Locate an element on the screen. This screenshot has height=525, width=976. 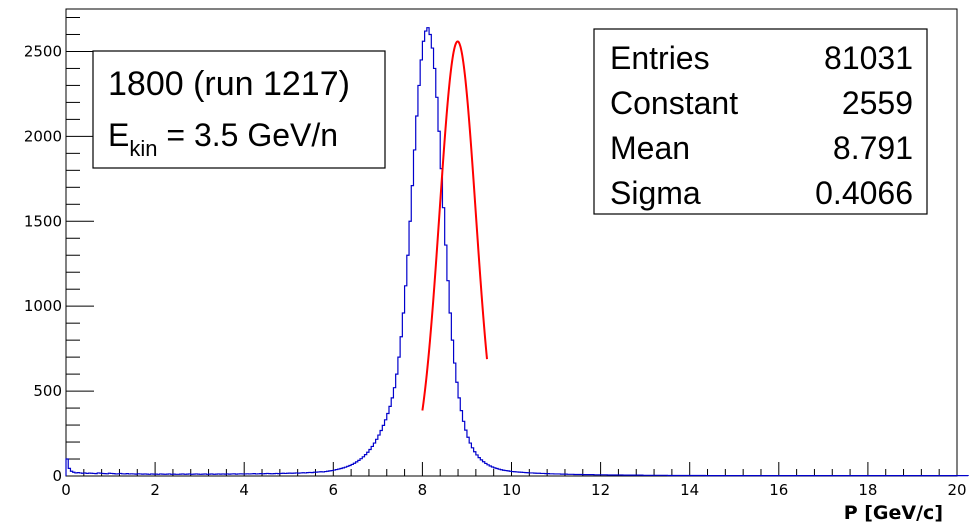
x-tick-label: 14 is located at coordinates (689, 490).